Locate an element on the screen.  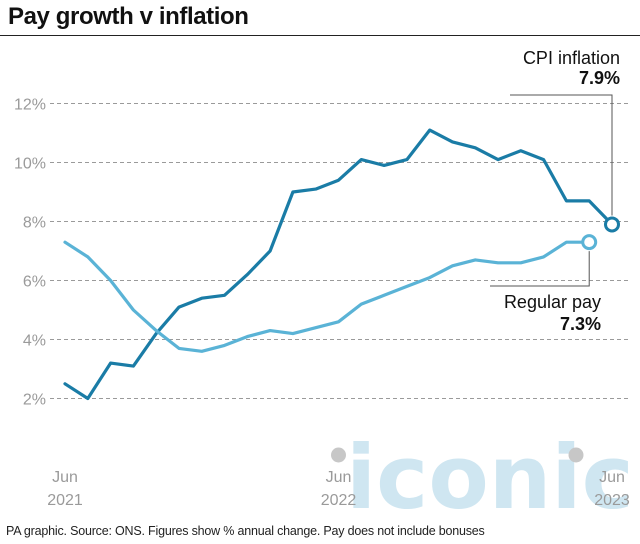
cpi-end-value: 7.9% is located at coordinates (599, 78).